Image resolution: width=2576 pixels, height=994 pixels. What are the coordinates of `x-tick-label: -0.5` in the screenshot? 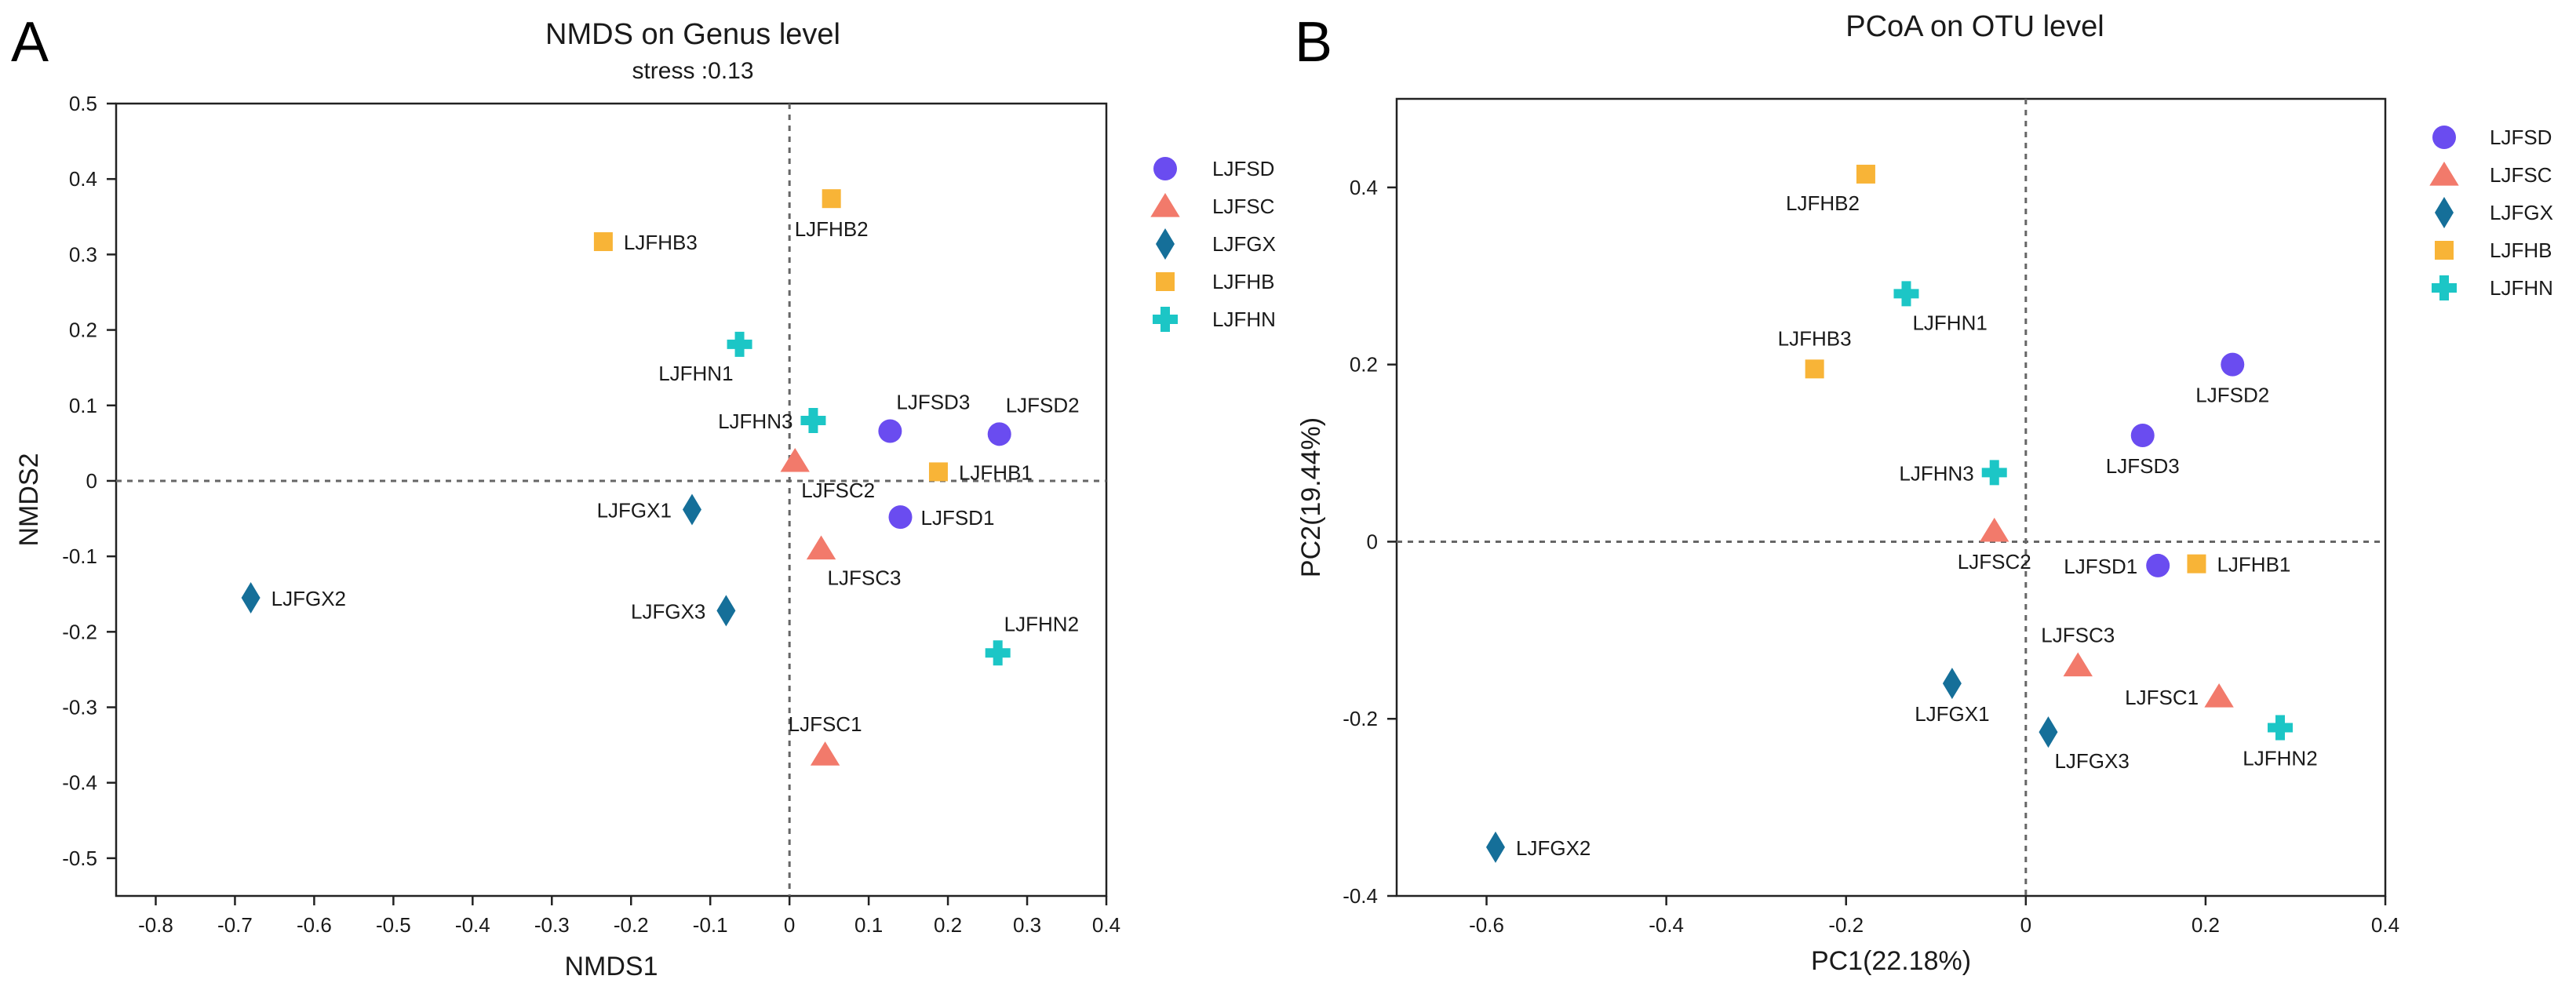 It's located at (393, 925).